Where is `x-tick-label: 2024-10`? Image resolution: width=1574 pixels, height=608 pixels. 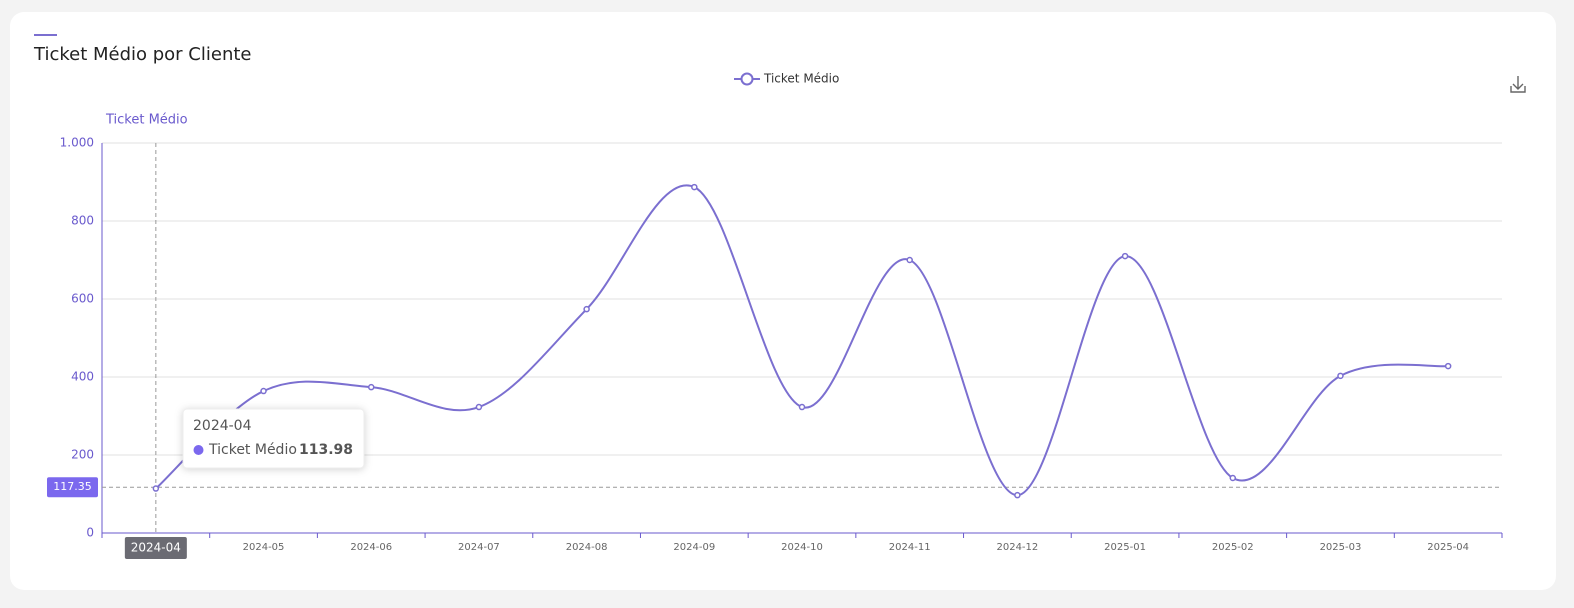
x-tick-label: 2024-10 is located at coordinates (802, 547).